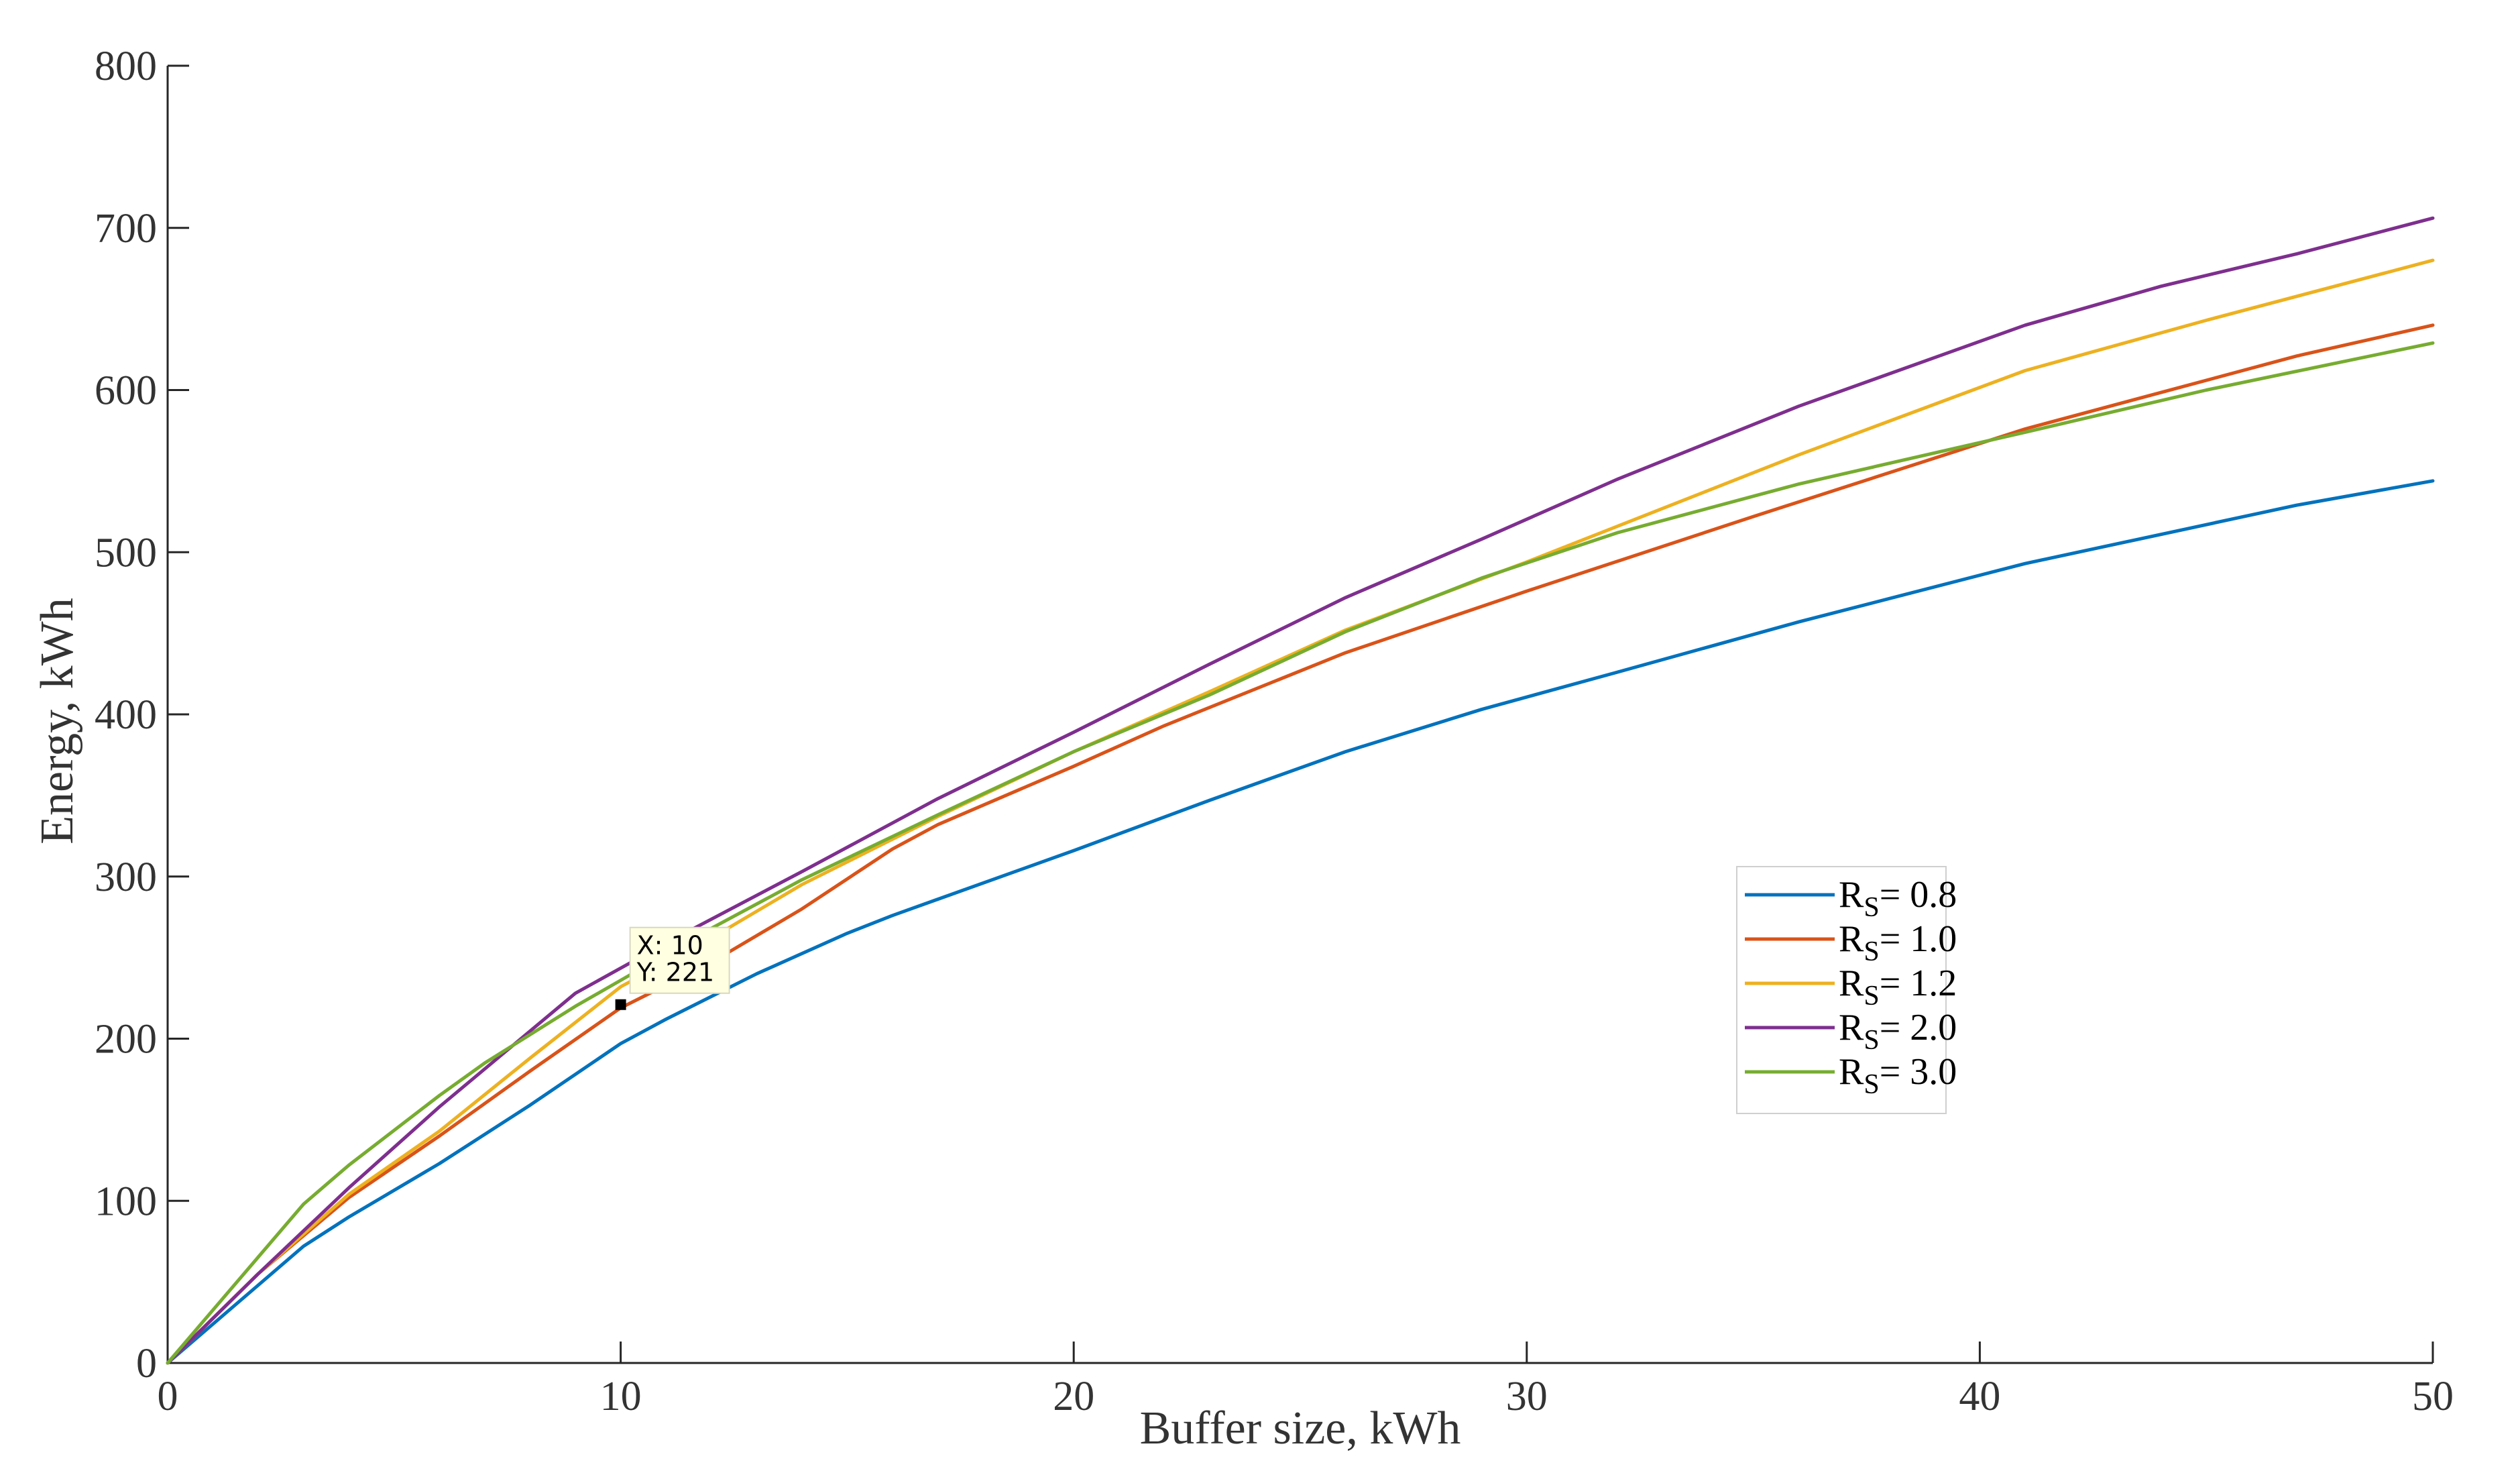 This screenshot has width=2520, height=1475. I want to click on y-tick-label: 600, so click(126, 391).